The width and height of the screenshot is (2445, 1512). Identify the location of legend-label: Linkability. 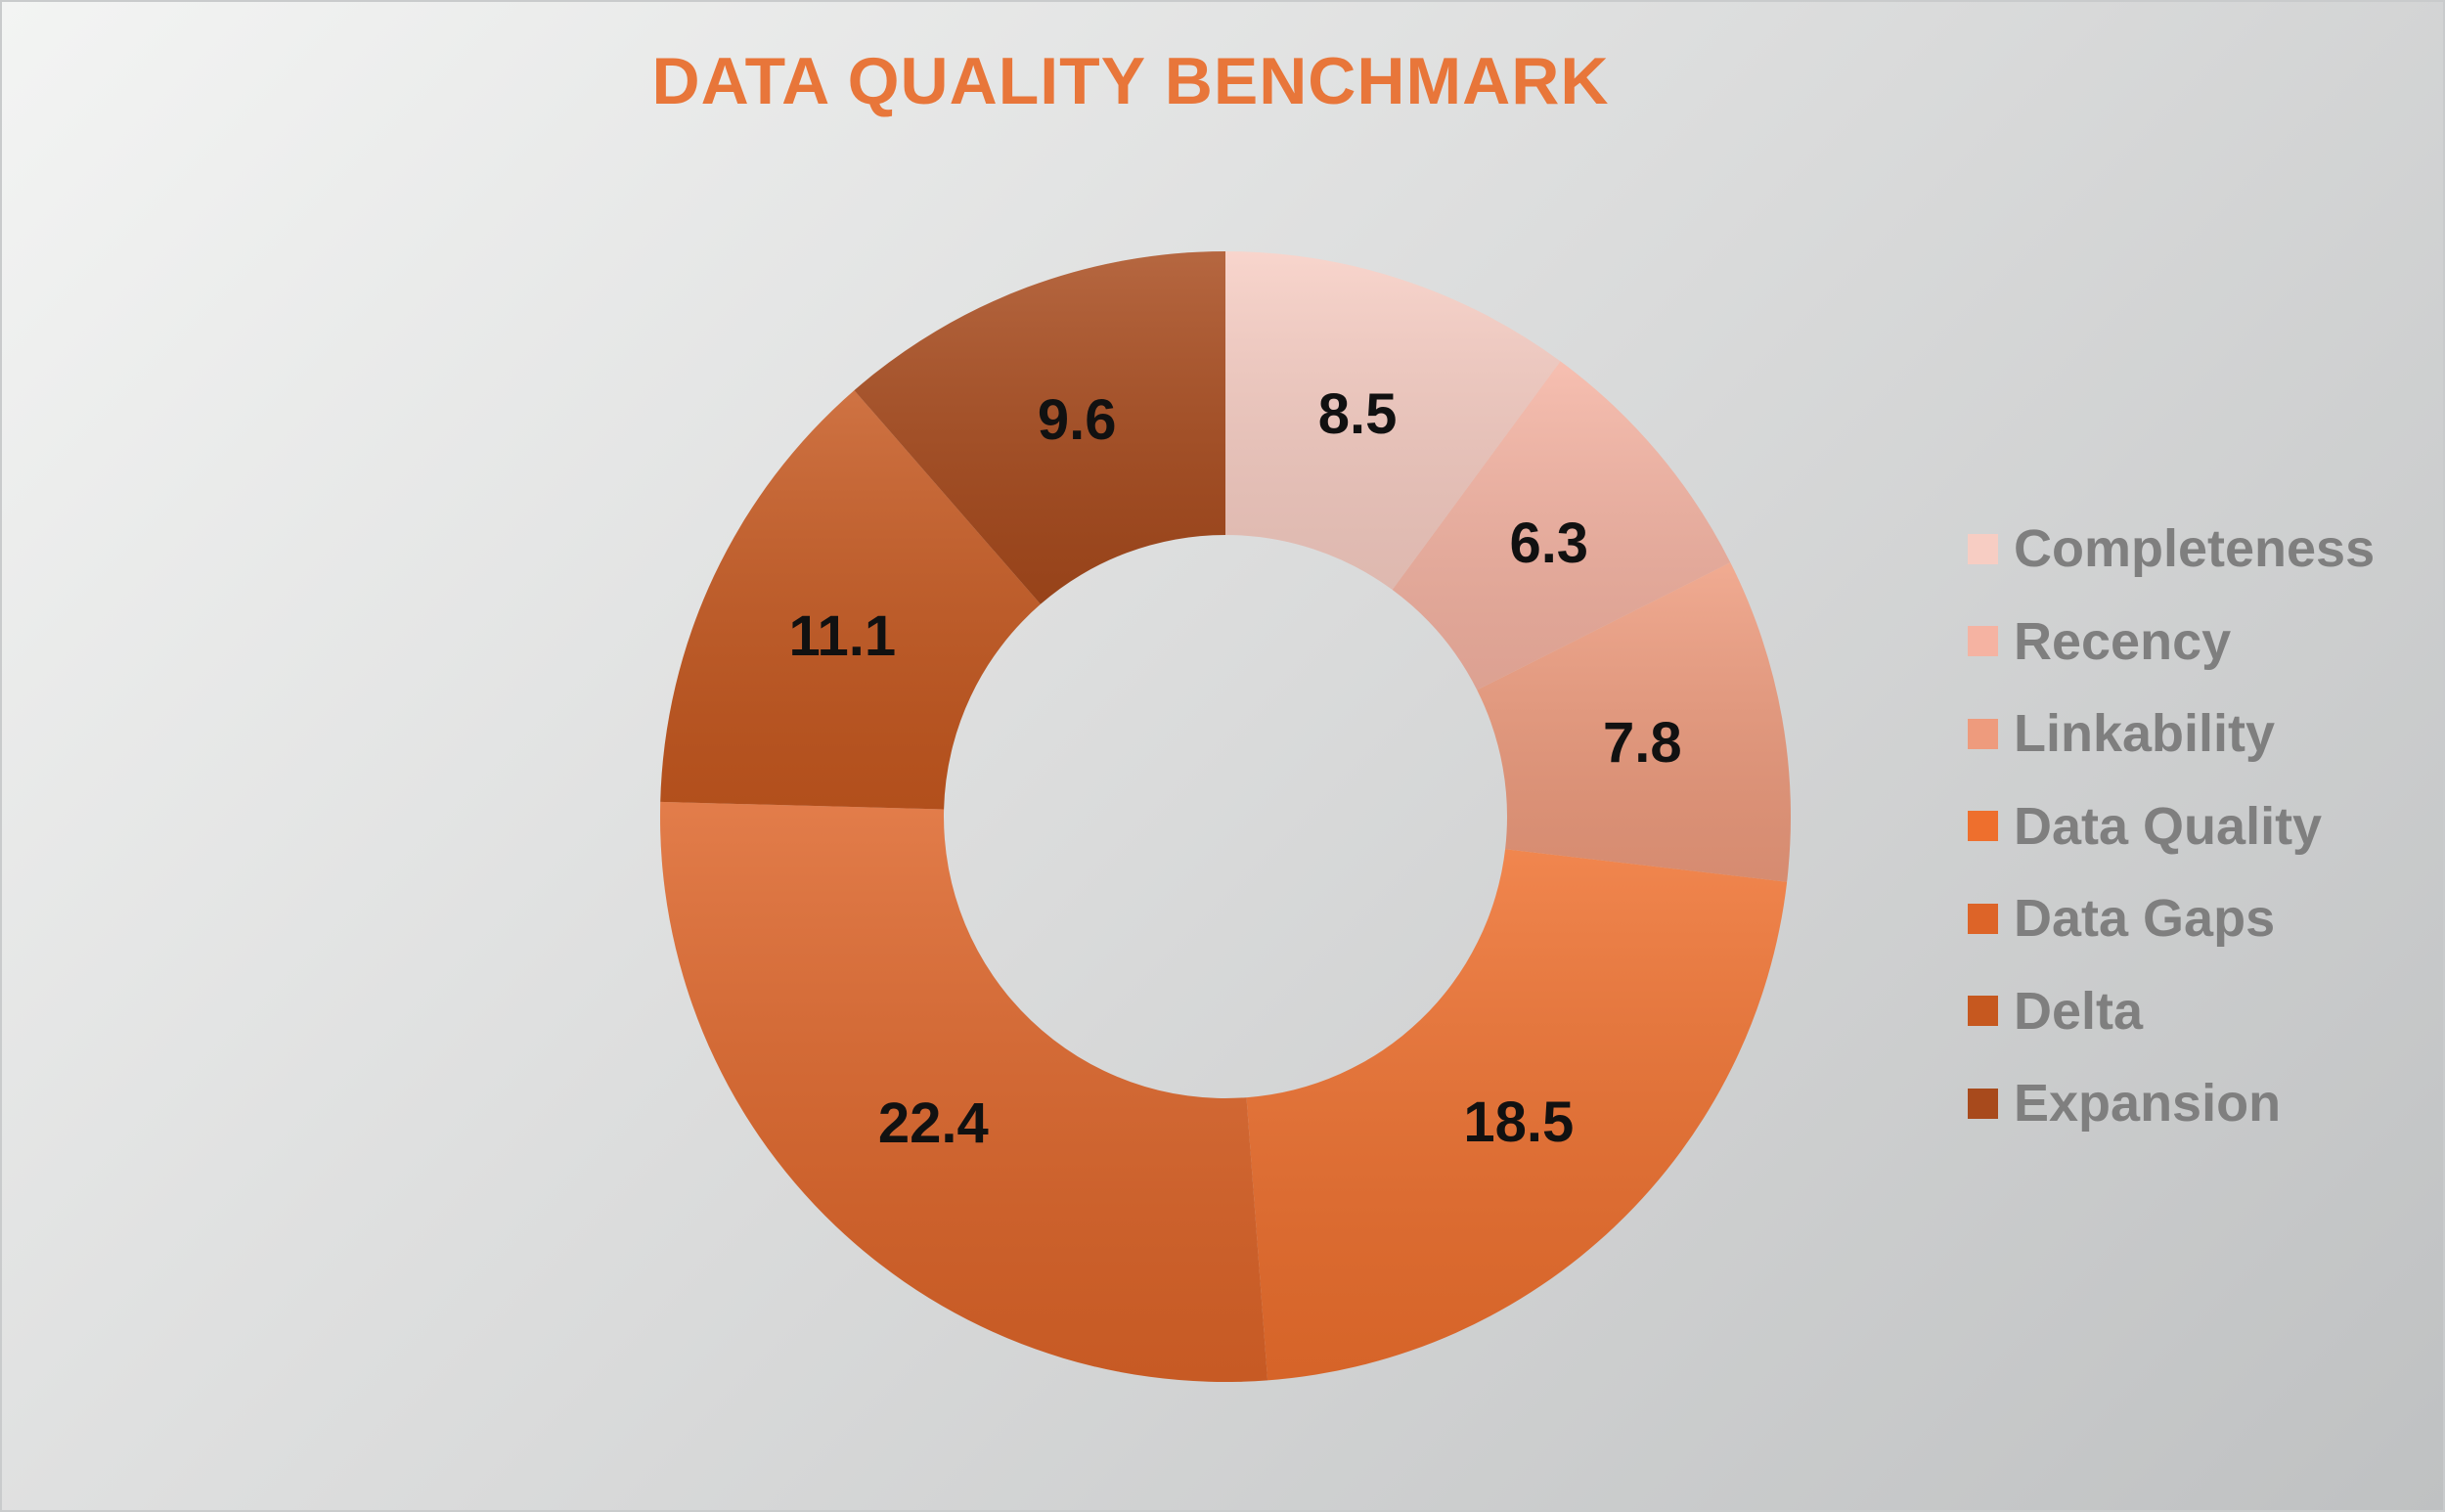
(2145, 734).